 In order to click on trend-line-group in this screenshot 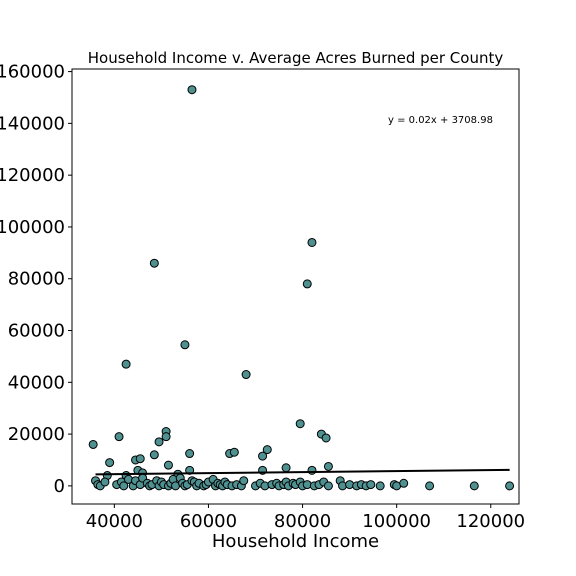, I will do `click(302, 472)`.